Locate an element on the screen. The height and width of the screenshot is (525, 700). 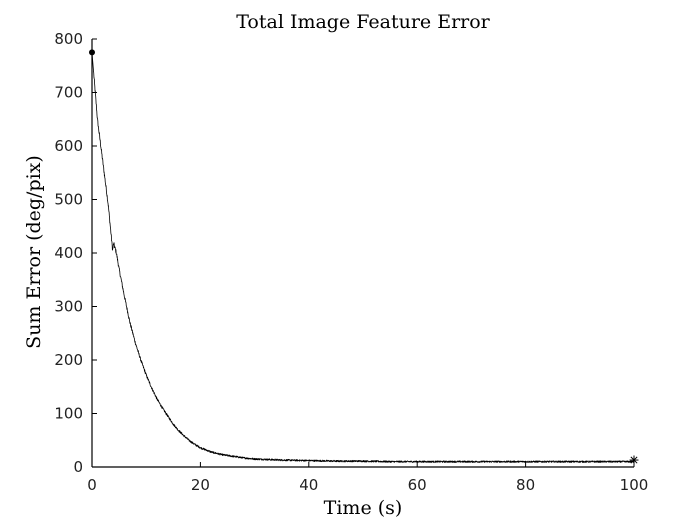
y-tick-label: 800 is located at coordinates (68, 39).